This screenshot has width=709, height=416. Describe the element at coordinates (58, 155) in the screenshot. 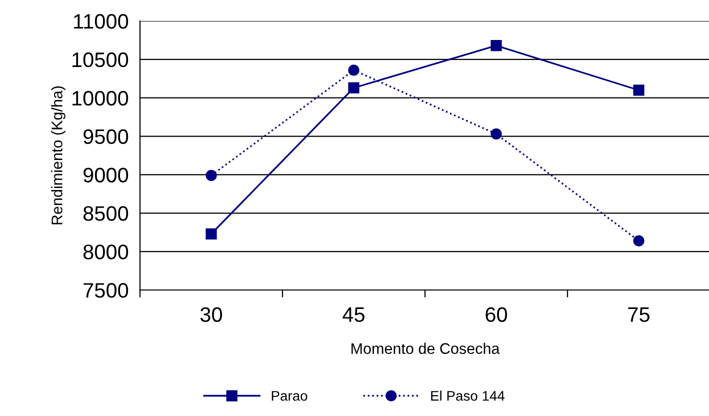

I see `y-axis-title: Rendimiento (Kg/ha)` at that location.